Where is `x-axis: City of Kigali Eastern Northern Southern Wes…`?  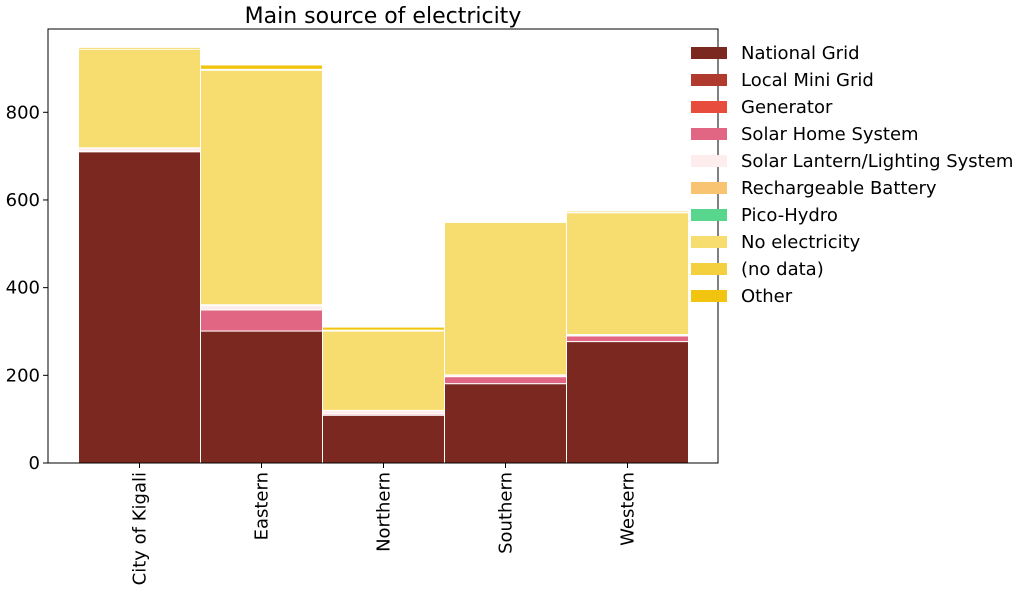 x-axis: City of Kigali Eastern Northern Southern Wes… is located at coordinates (384, 524).